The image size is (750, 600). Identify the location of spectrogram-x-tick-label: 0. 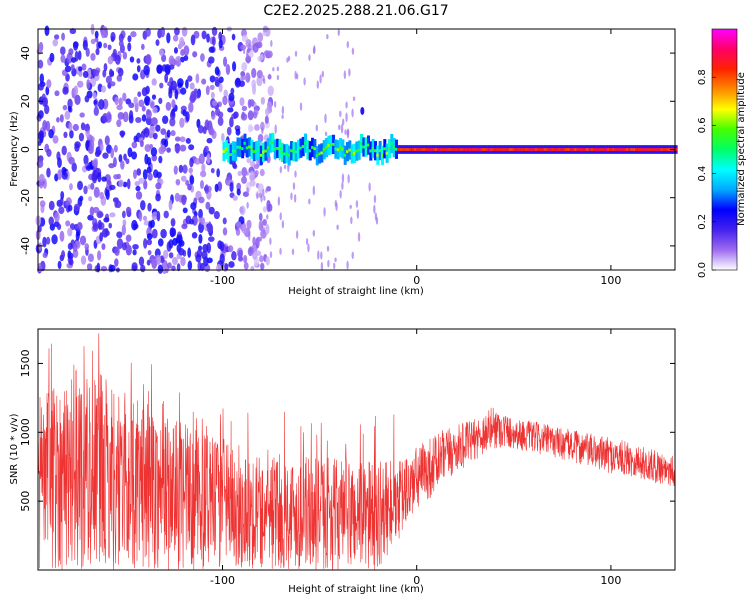
(416, 280).